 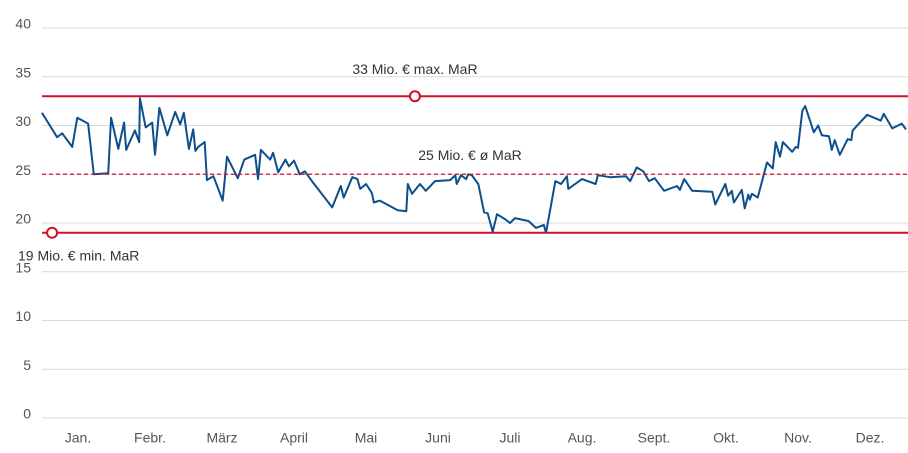 I want to click on y-tick-label: 40, so click(x=23, y=24).